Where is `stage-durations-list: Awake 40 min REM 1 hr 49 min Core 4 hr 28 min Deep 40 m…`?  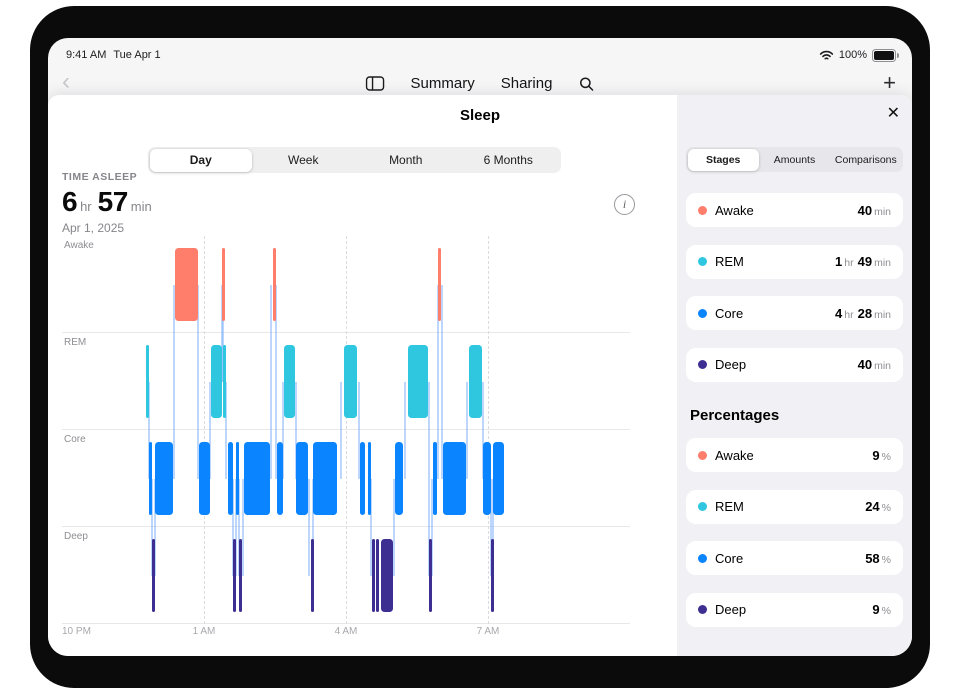
stage-durations-list: Awake 40 min REM 1 hr 49 min Core 4 hr 28 min Deep 40 m… is located at coordinates (794, 296).